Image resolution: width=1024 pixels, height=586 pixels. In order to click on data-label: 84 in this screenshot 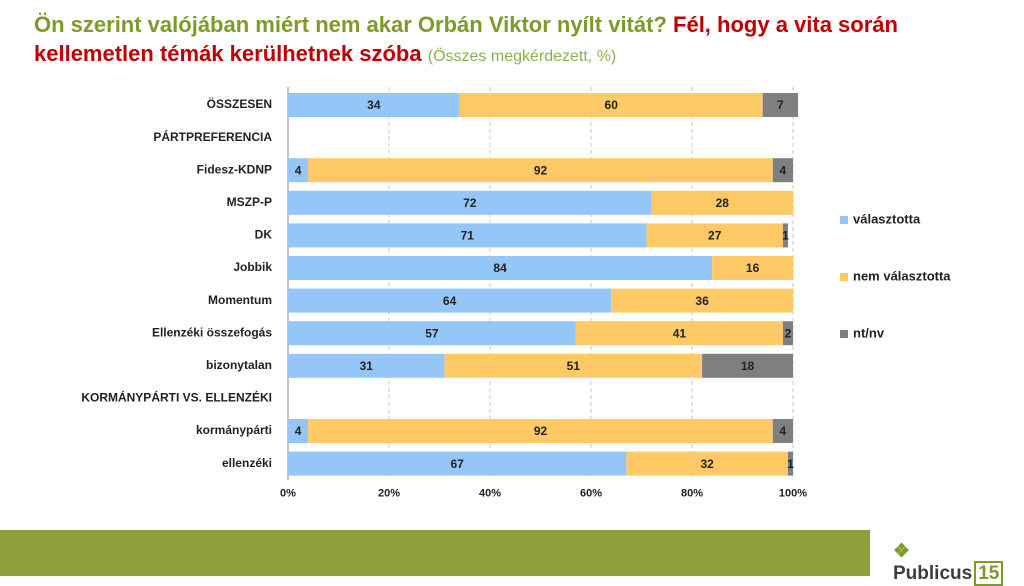, I will do `click(500, 268)`.